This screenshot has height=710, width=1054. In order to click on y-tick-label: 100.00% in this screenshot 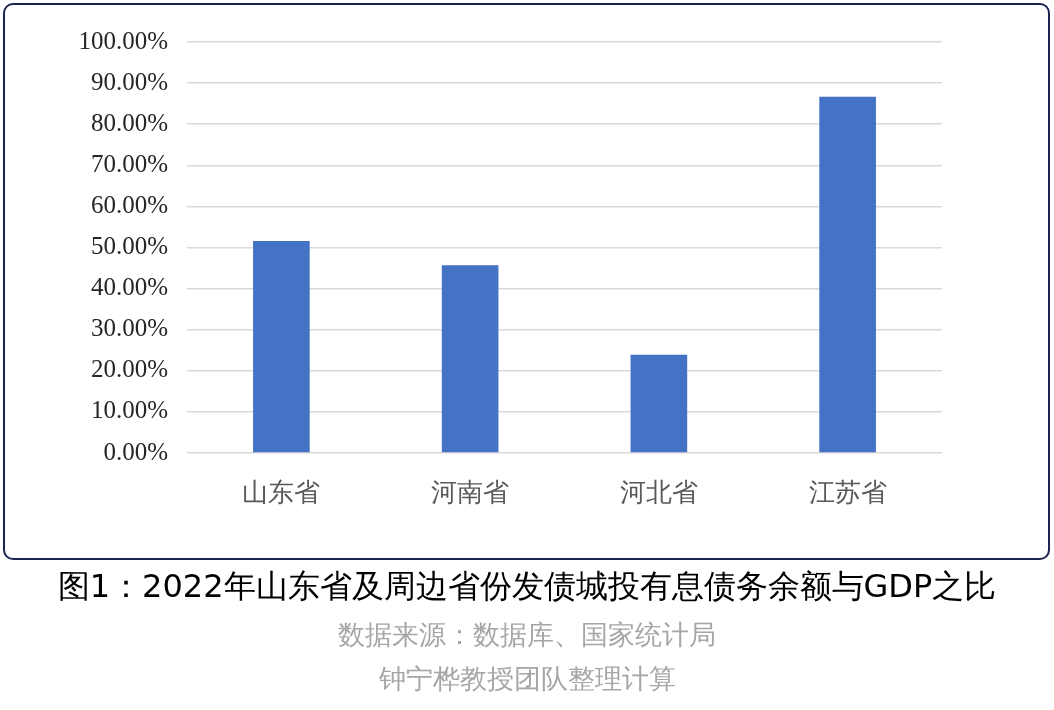, I will do `click(123, 40)`.